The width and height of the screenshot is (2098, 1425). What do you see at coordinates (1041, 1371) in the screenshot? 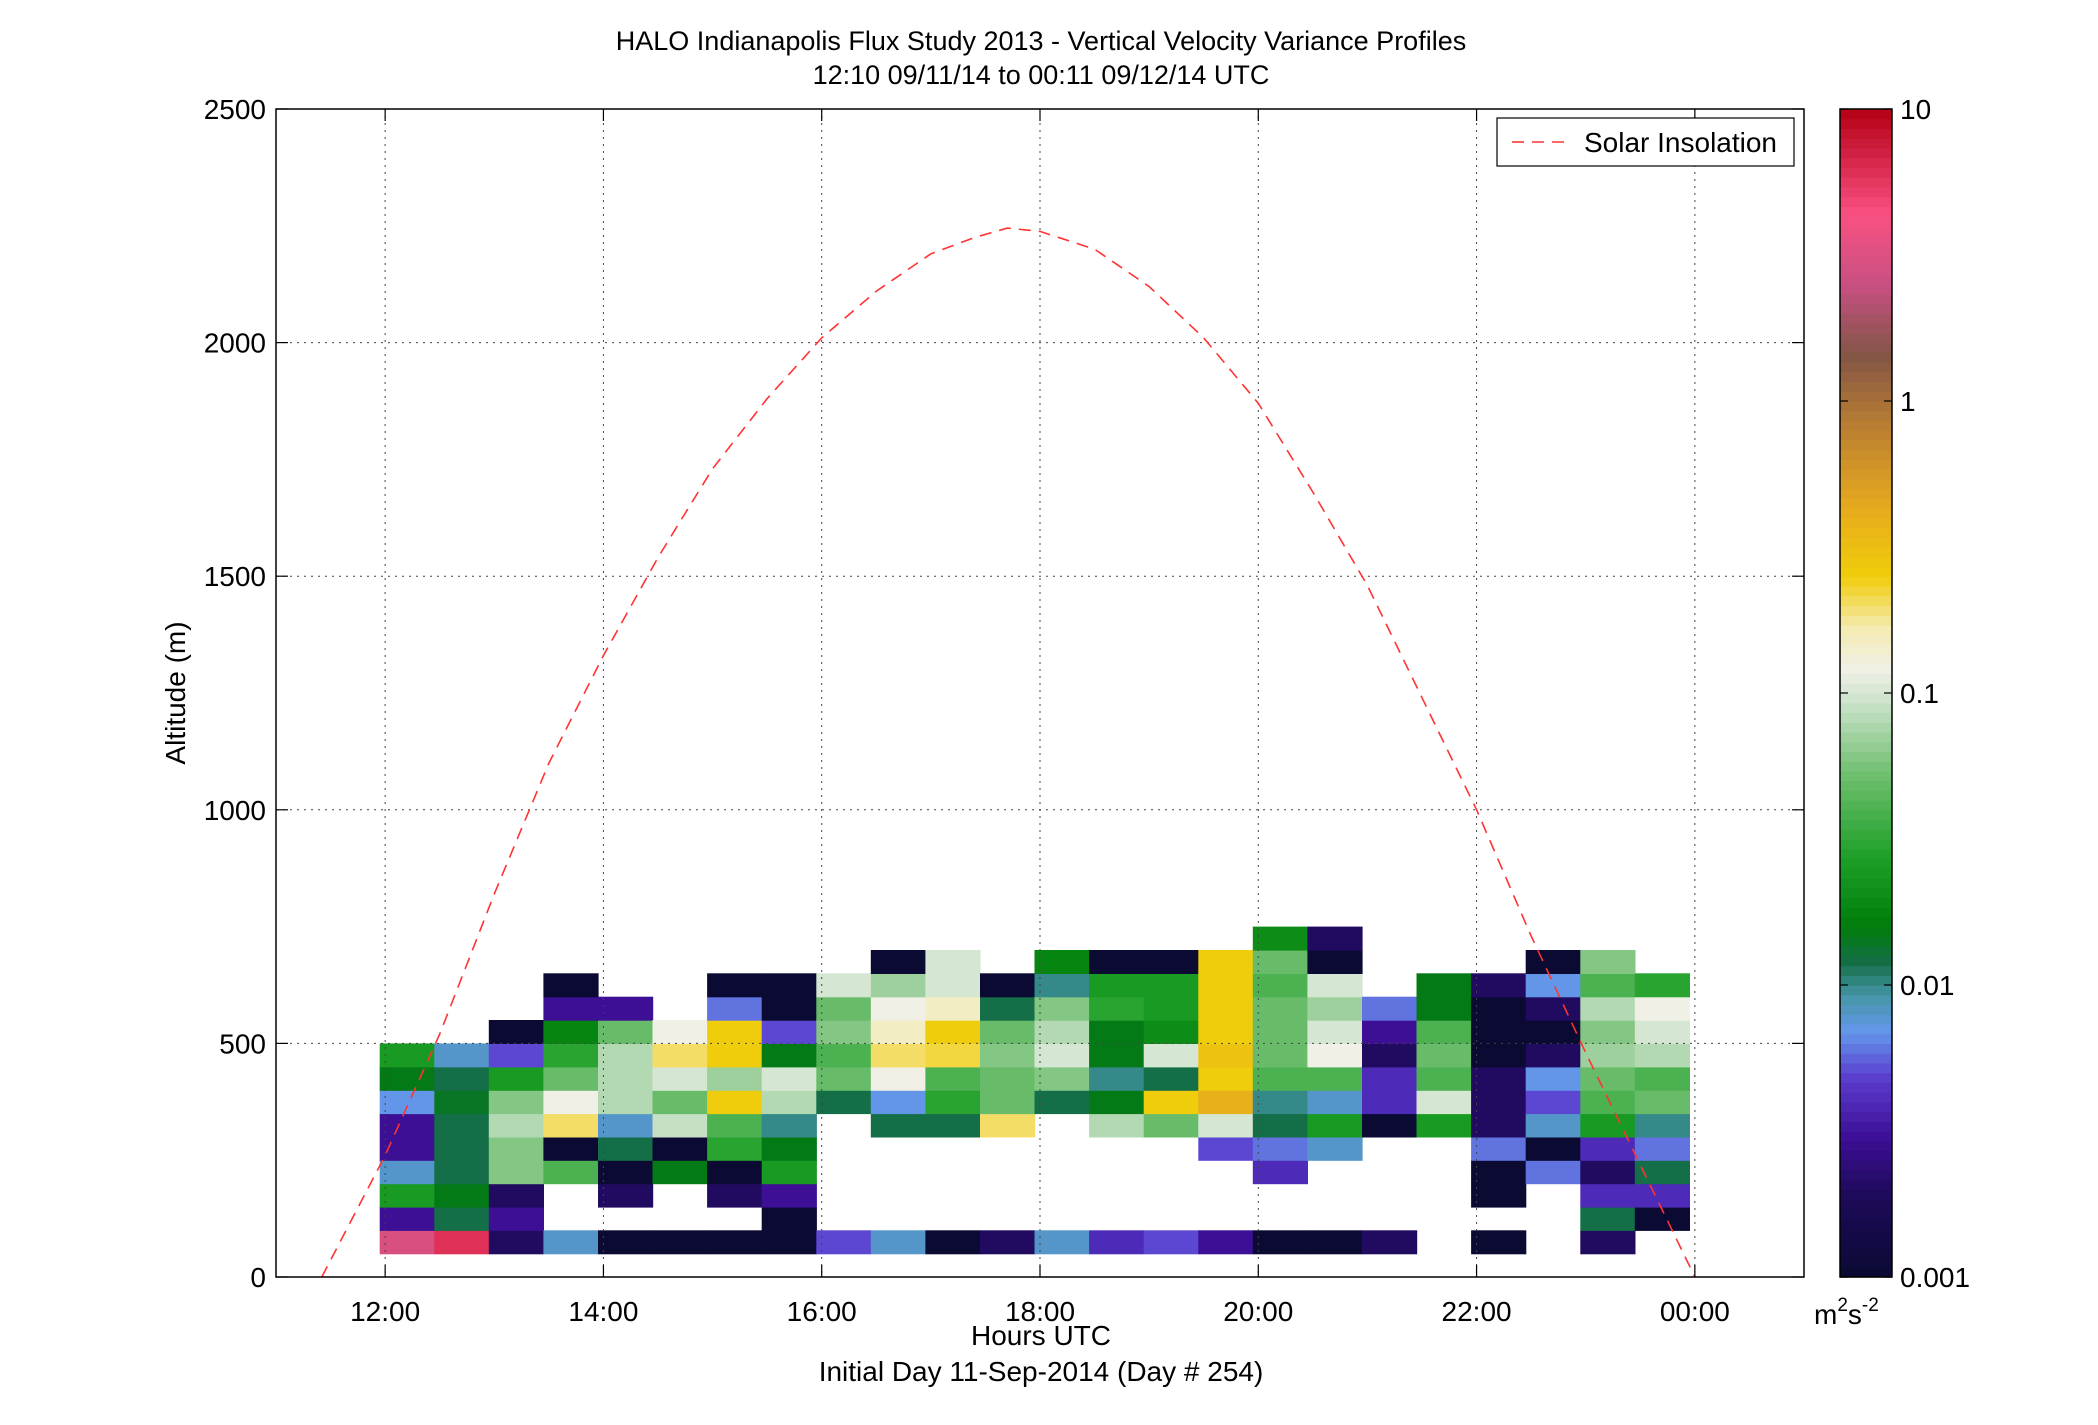
I see `x-axis-label-day: Initial Day 11-Sep-2014 (Day # 254)` at bounding box center [1041, 1371].